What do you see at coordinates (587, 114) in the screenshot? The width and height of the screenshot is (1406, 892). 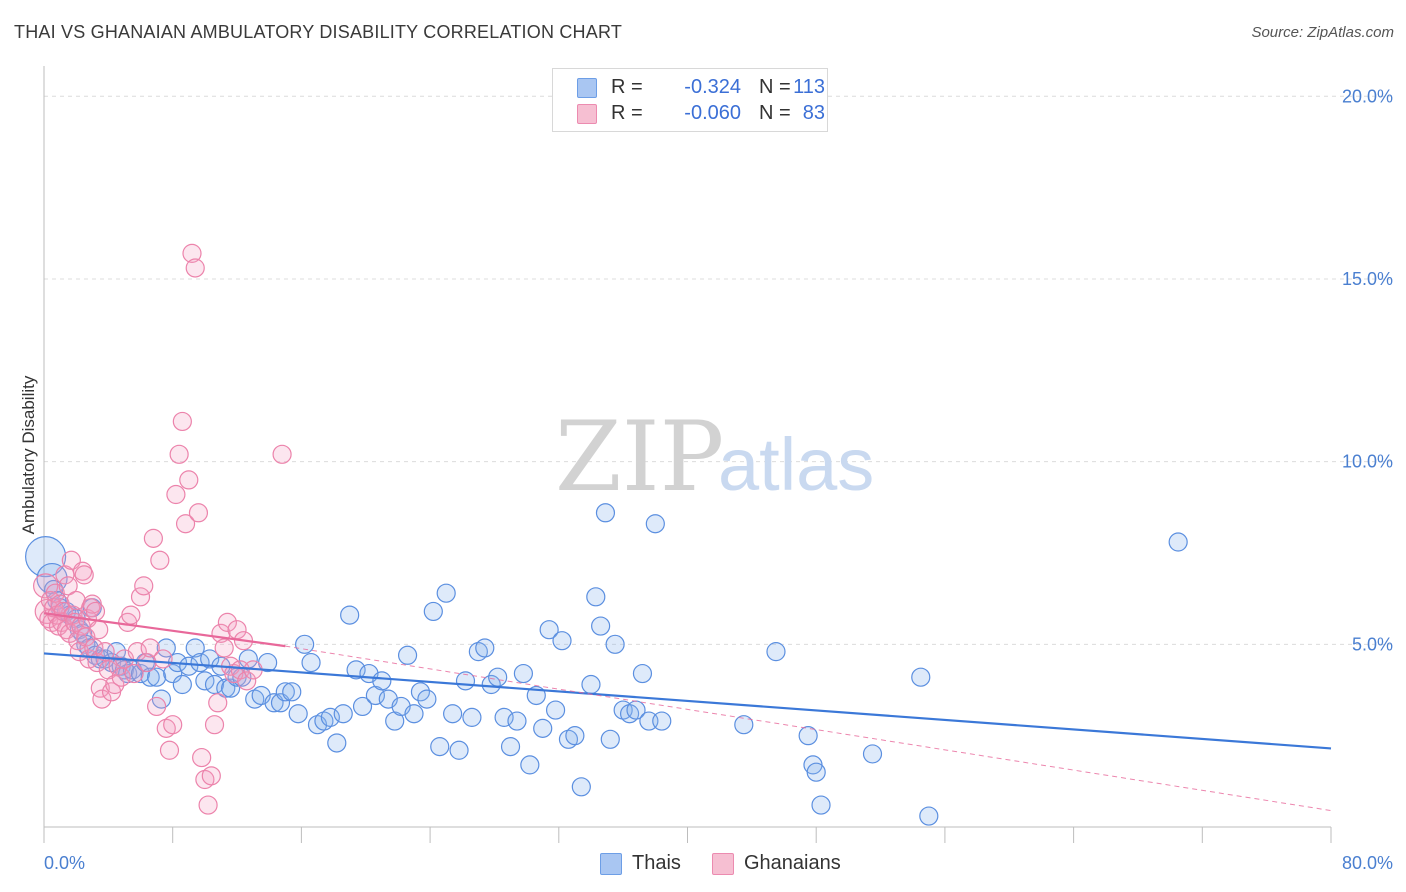 I see `legend-swatch-ghanaians` at bounding box center [587, 114].